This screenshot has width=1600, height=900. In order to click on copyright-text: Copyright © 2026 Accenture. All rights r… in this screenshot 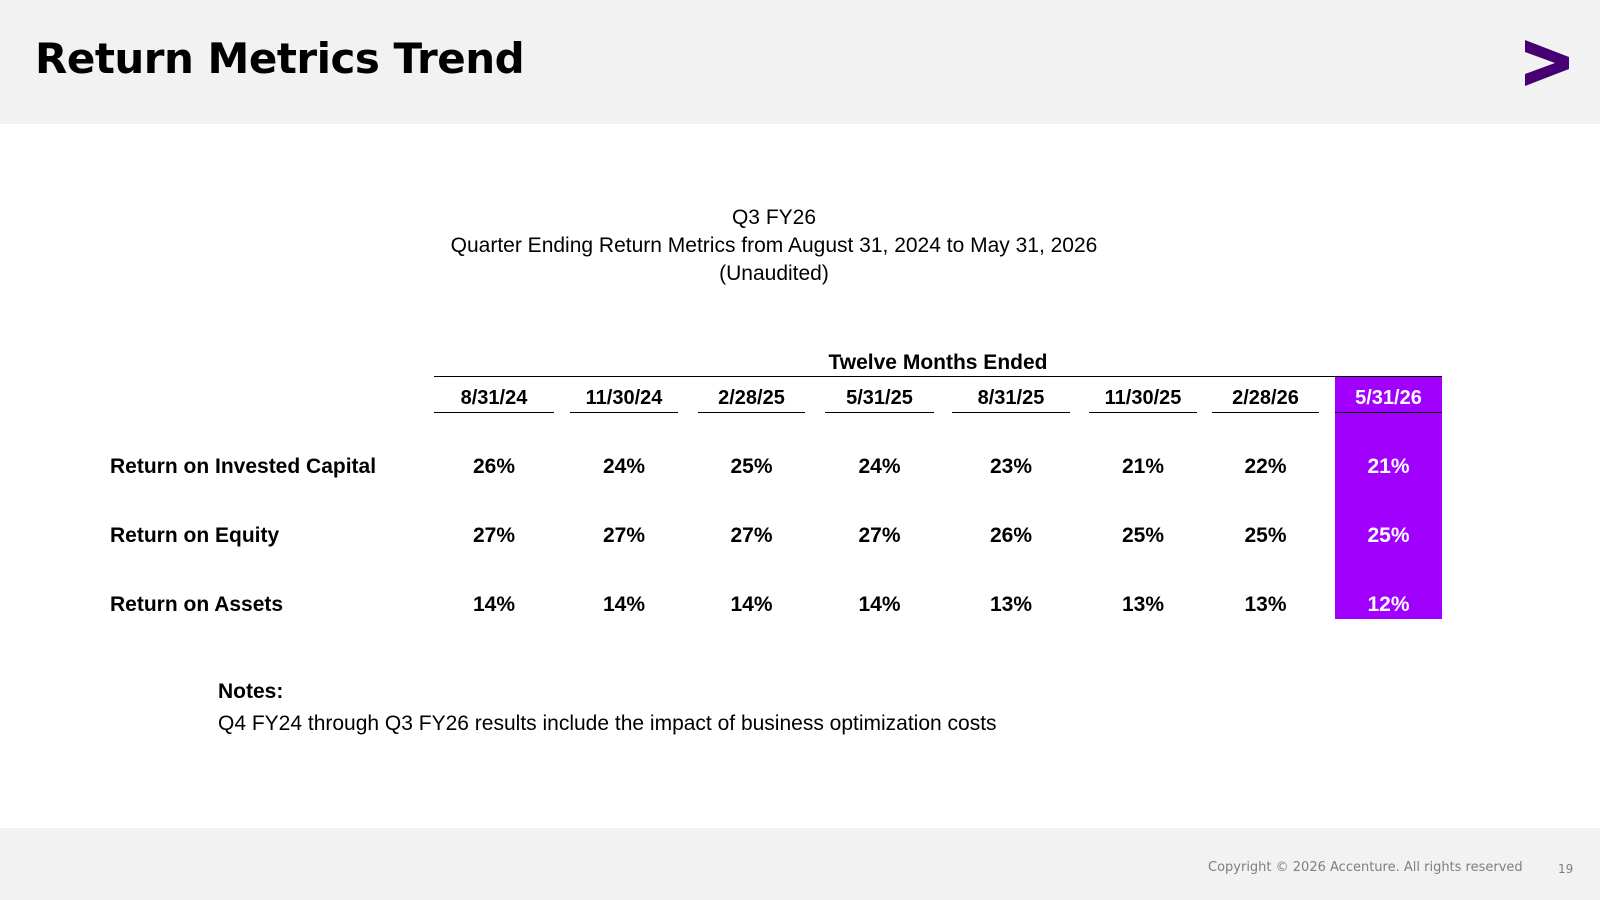, I will do `click(1365, 867)`.